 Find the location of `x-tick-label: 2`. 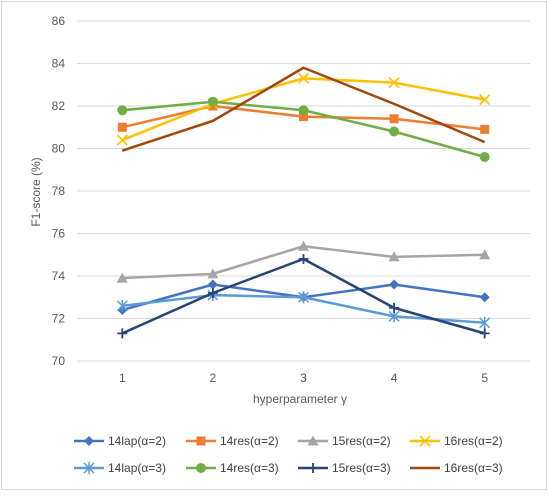

x-tick-label: 2 is located at coordinates (213, 378).